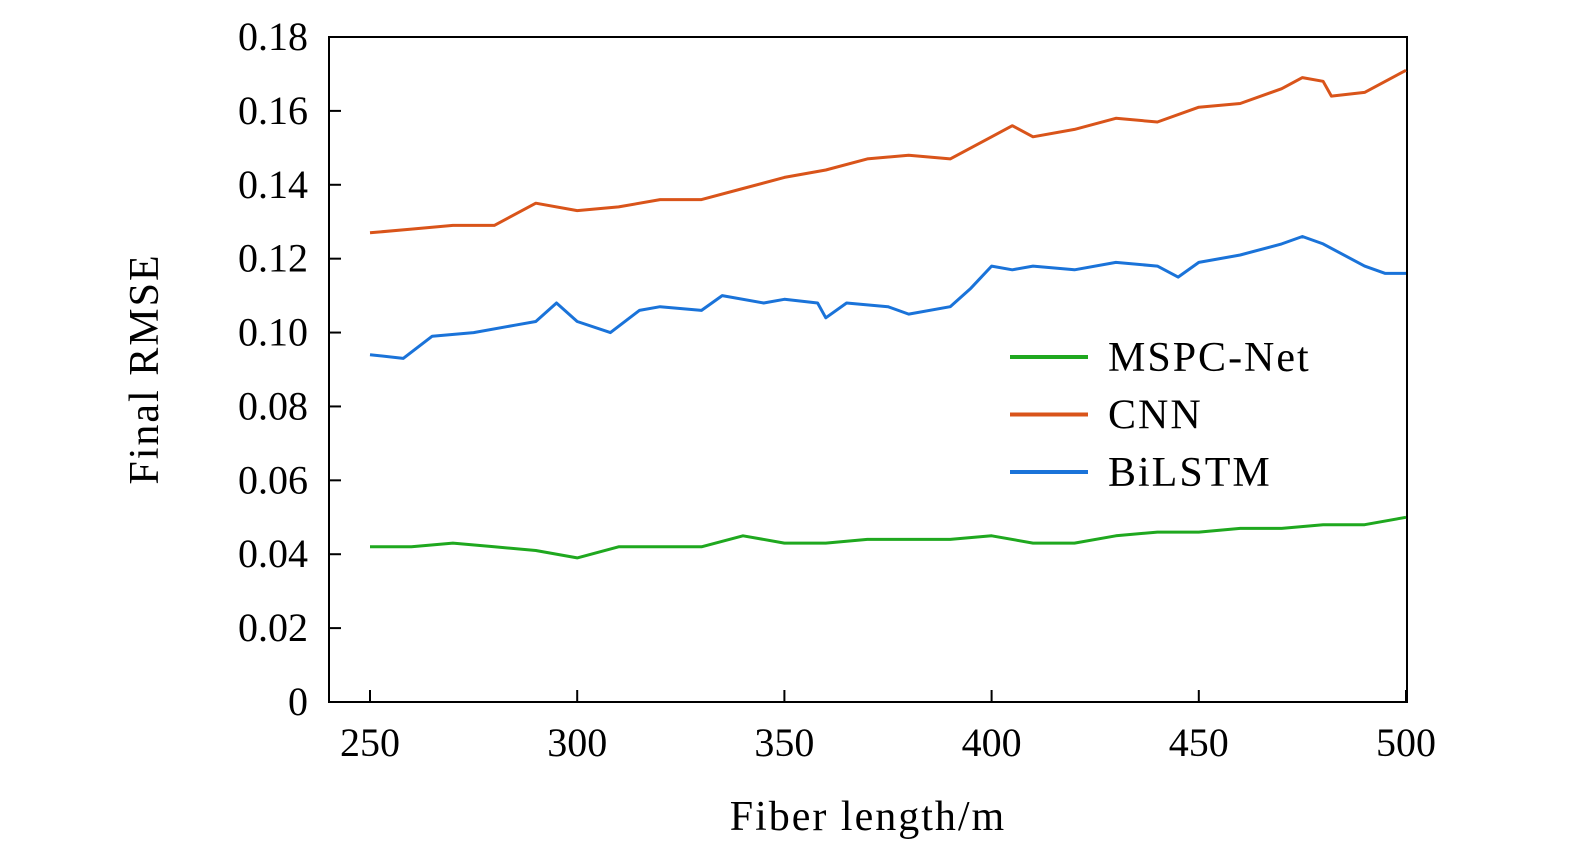 Image resolution: width=1575 pixels, height=856 pixels. I want to click on x-tick-label: 300, so click(577, 742).